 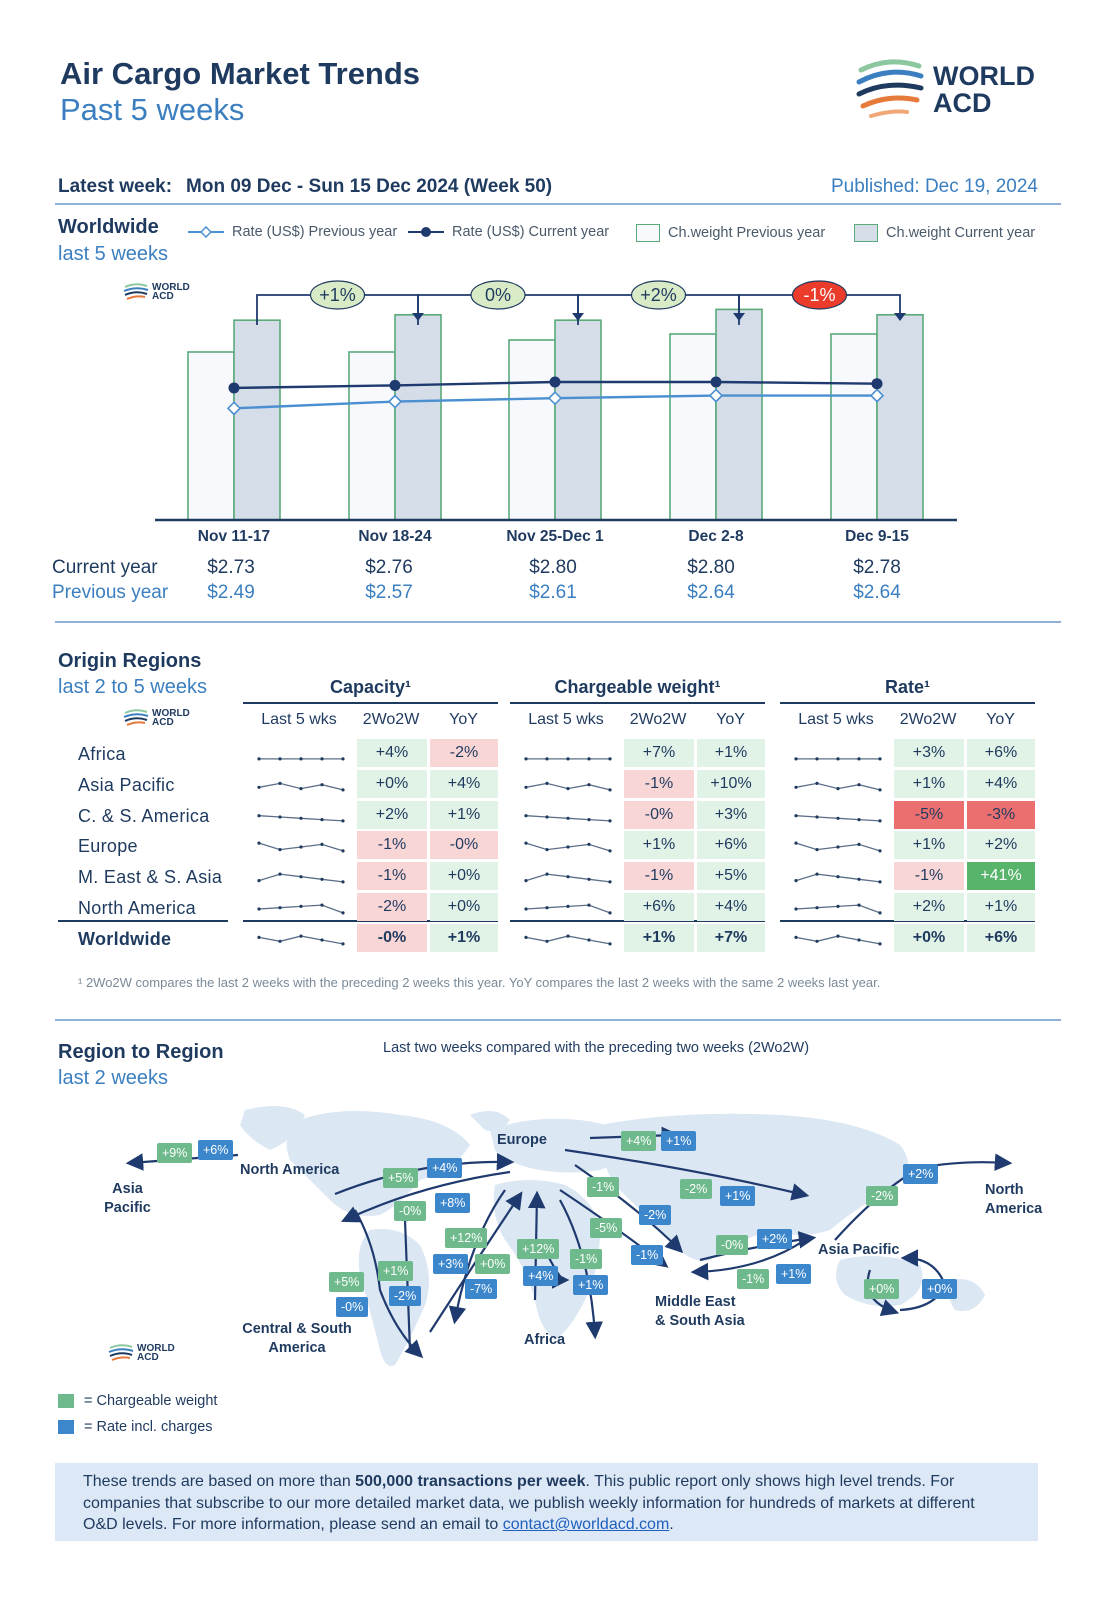 I want to click on change-label: +1%, so click(x=337, y=295).